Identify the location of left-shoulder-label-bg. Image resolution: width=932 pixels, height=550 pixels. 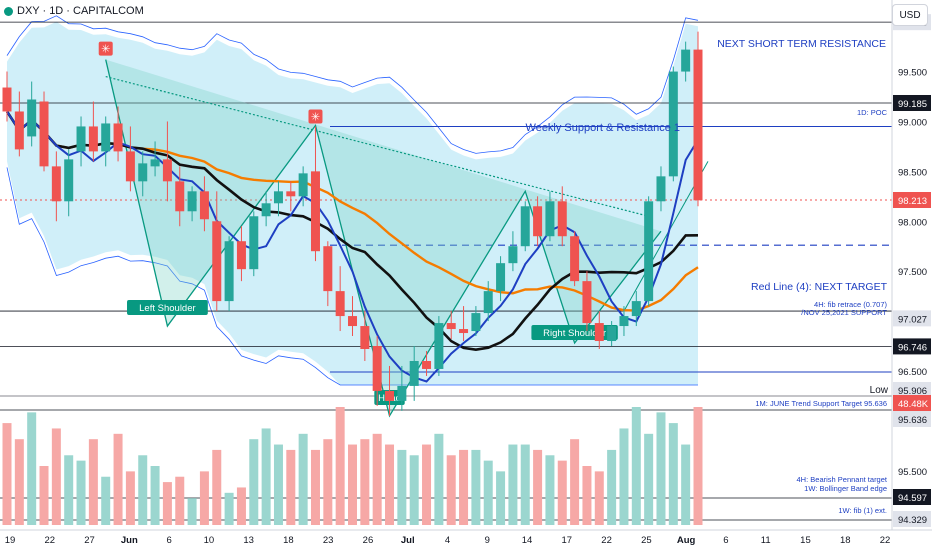
(167, 307).